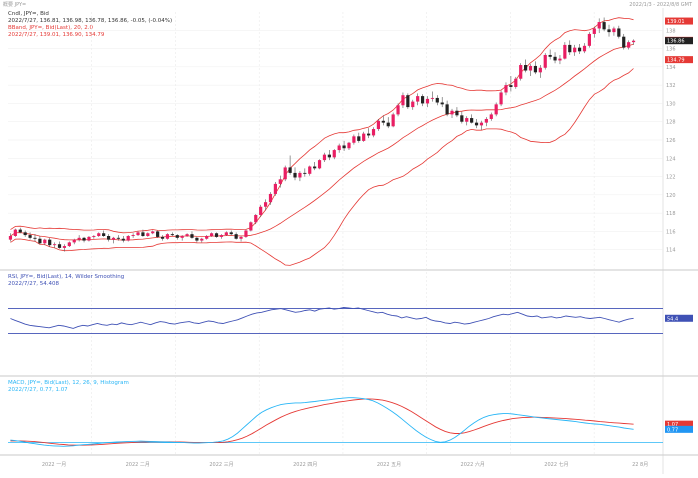 The height and width of the screenshot is (478, 698). What do you see at coordinates (322, 422) in the screenshot?
I see `macd-signal-line` at bounding box center [322, 422].